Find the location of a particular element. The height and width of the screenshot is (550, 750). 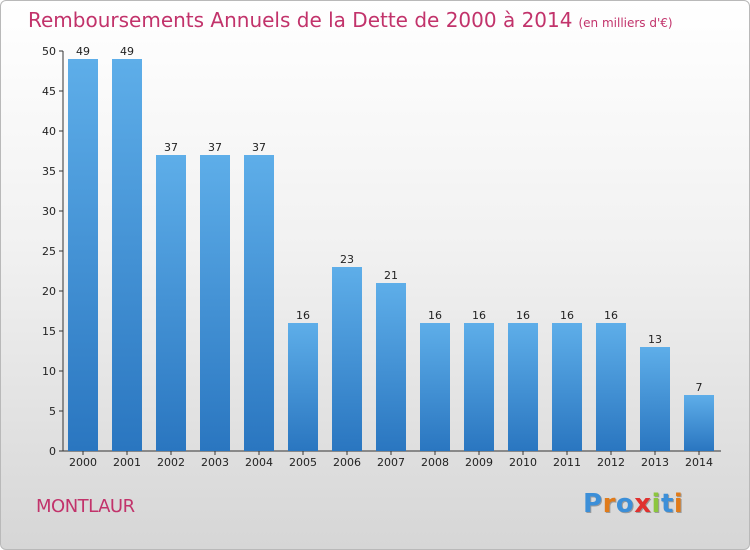

commune-name: MONTLAUR is located at coordinates (85, 506).